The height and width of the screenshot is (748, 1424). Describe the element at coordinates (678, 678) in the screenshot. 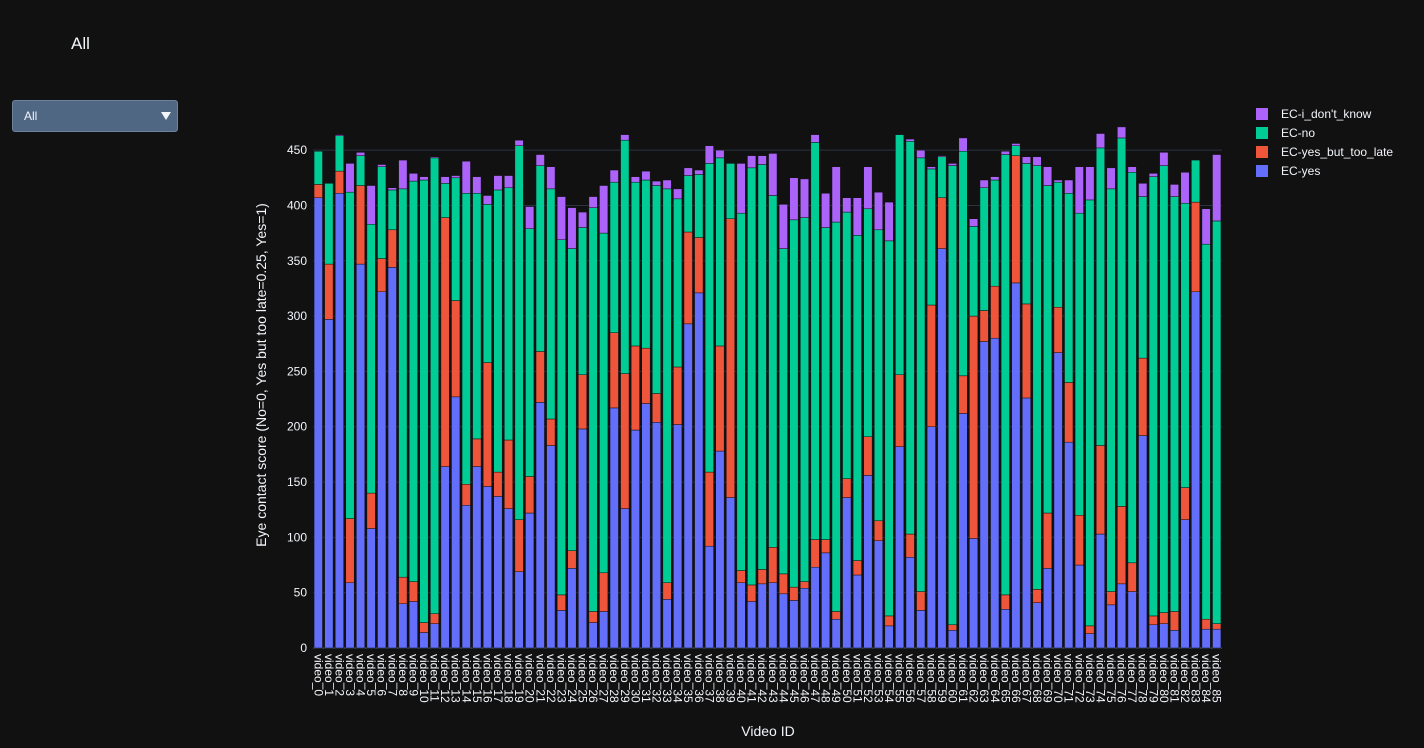

I see `x-tick-label: video_34` at that location.